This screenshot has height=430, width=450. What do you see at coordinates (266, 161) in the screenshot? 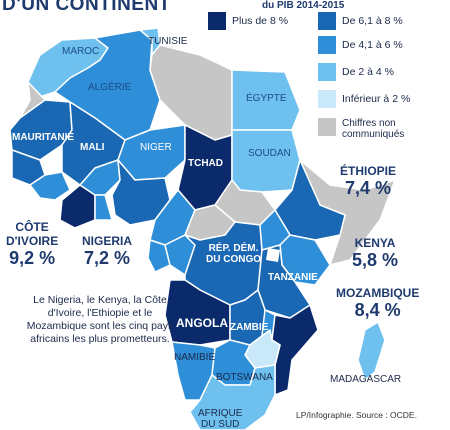
I see `region-soudan` at bounding box center [266, 161].